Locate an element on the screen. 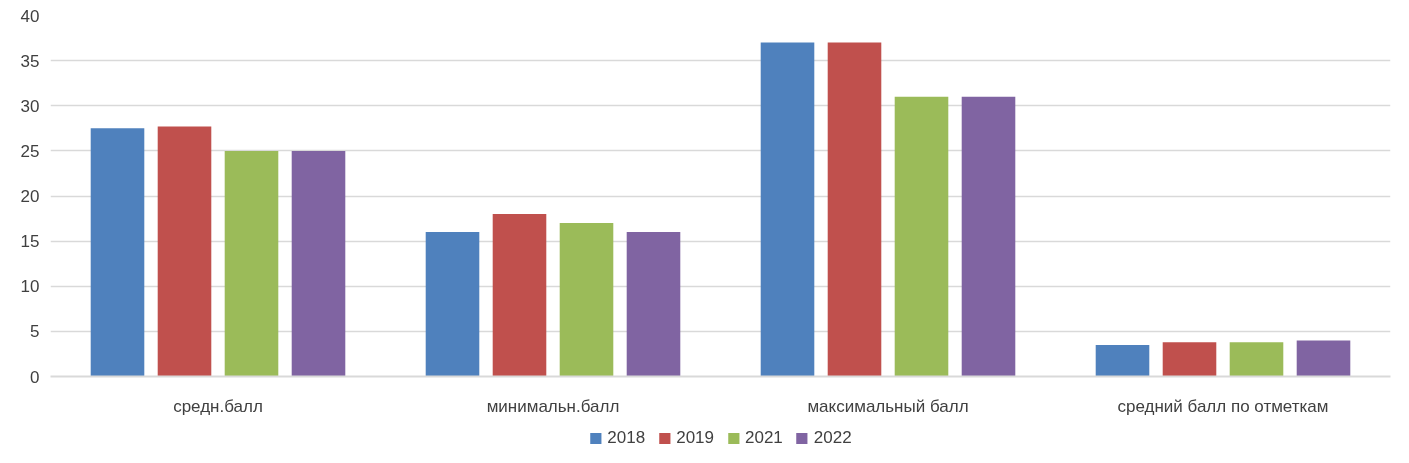 The width and height of the screenshot is (1409, 463). y-tick-label: 30 is located at coordinates (30, 106).